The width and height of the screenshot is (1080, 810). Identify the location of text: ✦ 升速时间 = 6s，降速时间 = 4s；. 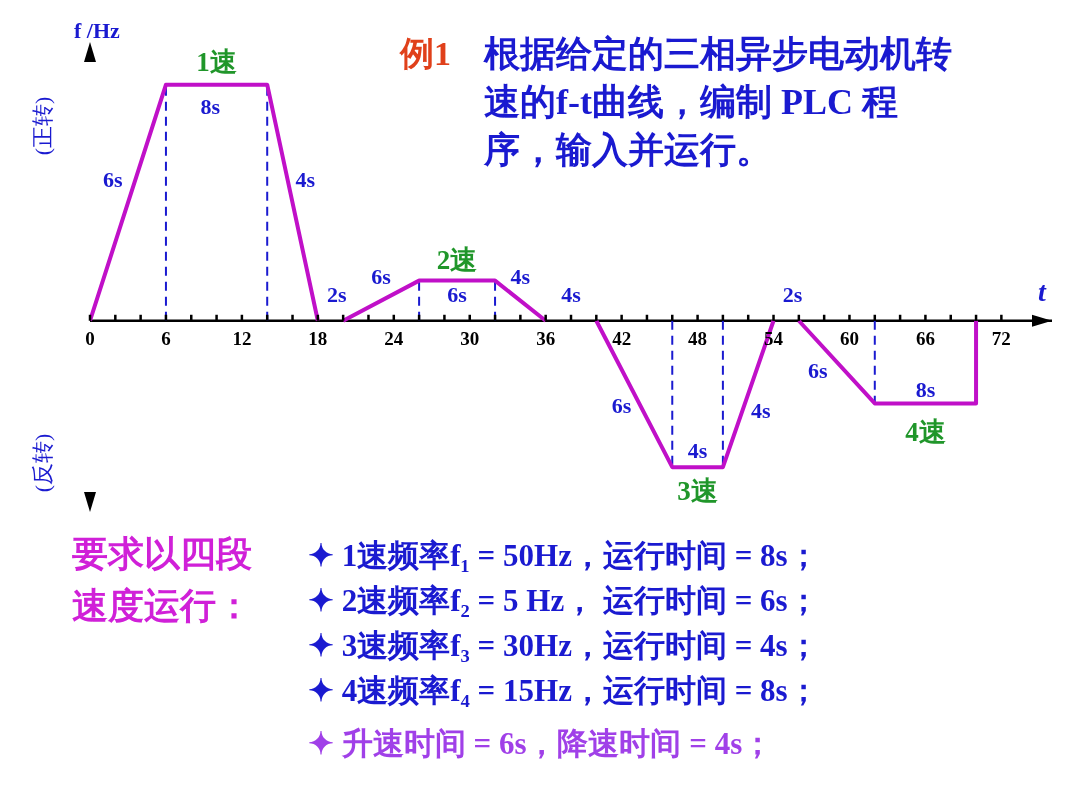
(541, 744).